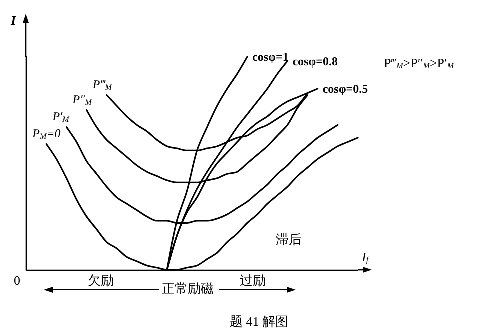 This screenshot has height=331, width=480. Describe the element at coordinates (420, 63) in the screenshot. I see `text: P‴M>P″M>P′M` at that location.